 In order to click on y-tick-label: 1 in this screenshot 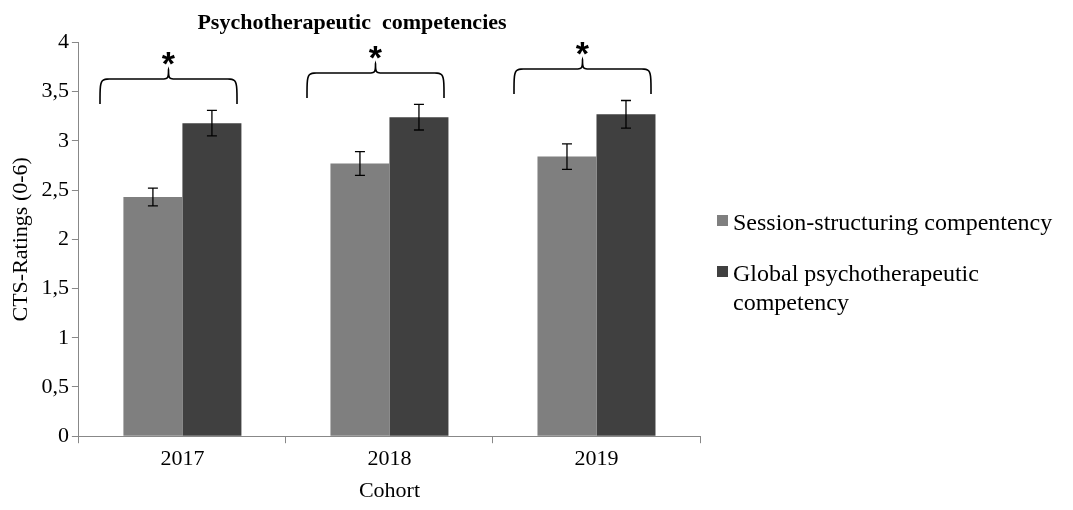, I will do `click(63, 336)`.